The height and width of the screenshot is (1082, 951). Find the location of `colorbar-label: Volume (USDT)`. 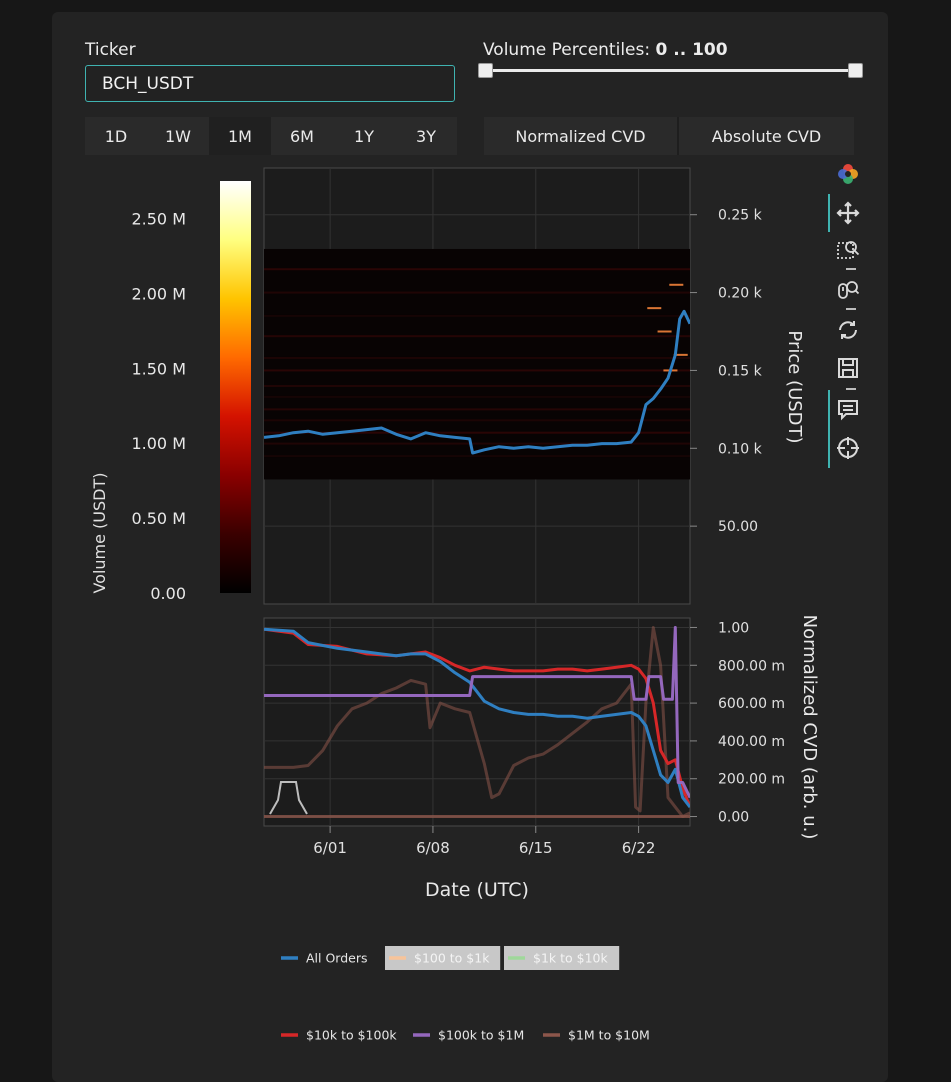

colorbar-label: Volume (USDT) is located at coordinates (99, 532).